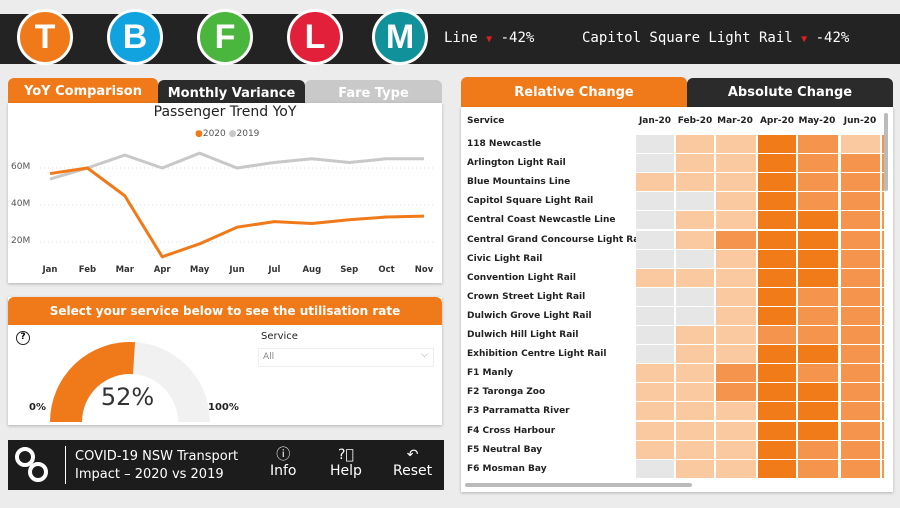  What do you see at coordinates (346, 471) in the screenshot?
I see `help-label: Help` at bounding box center [346, 471].